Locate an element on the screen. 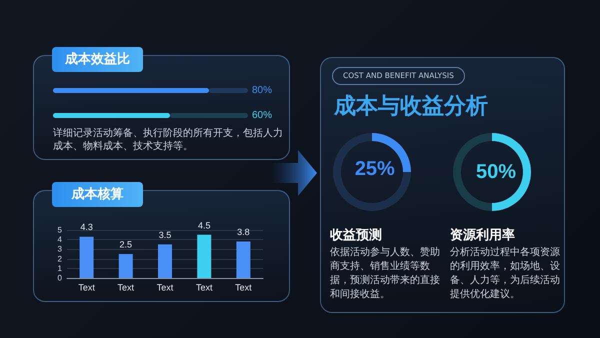 The image size is (600, 338). annotation: 详细记录活动筹备、执行阶段的所有开支，包括人力成本、物料成本、技术支持等。 is located at coordinates (168, 140).